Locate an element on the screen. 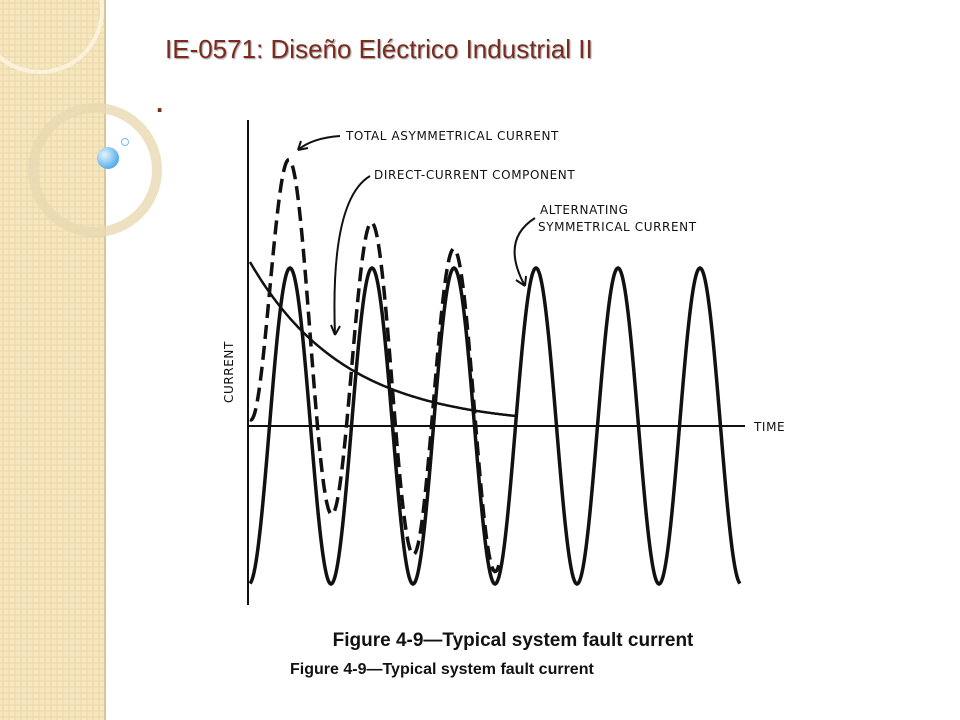  arrows is located at coordinates (416, 235).